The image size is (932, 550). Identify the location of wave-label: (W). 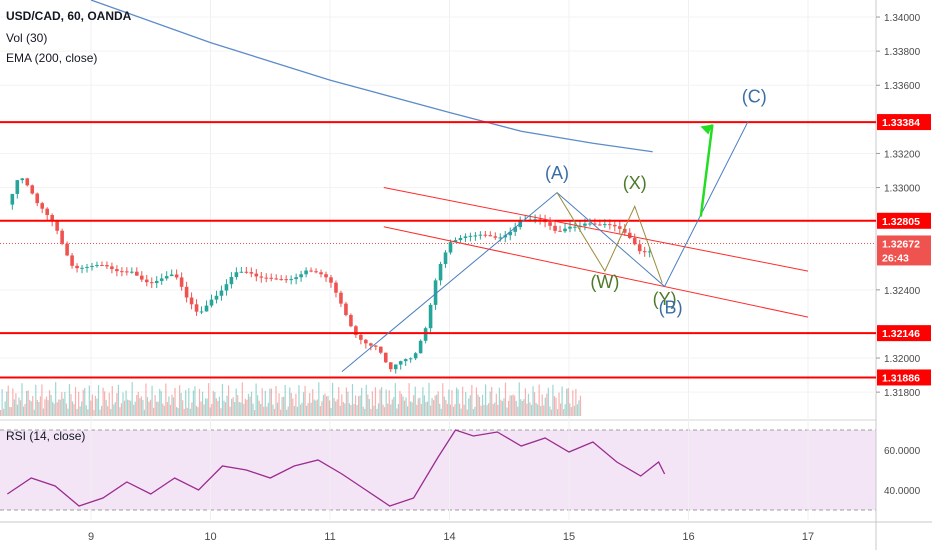
(604, 282).